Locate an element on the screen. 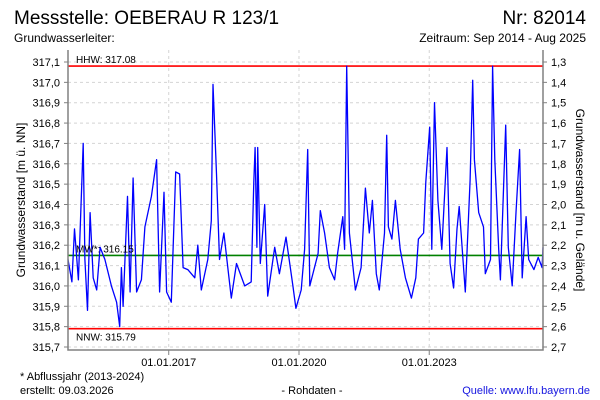  created-date: erstellt: 09.03.2026 is located at coordinates (67, 391).